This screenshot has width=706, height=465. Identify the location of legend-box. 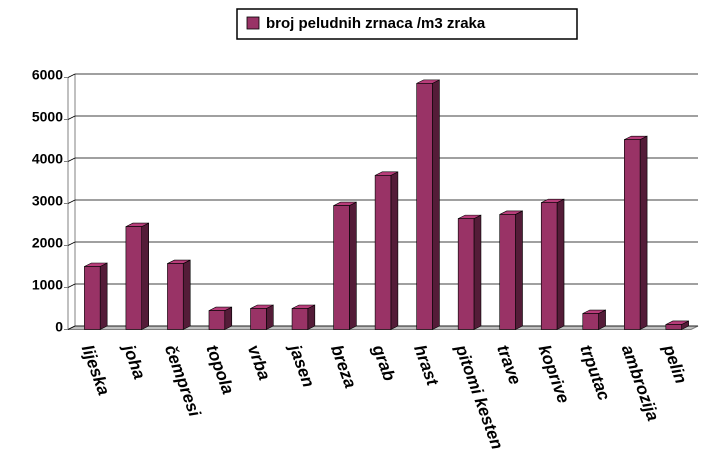
(407, 24).